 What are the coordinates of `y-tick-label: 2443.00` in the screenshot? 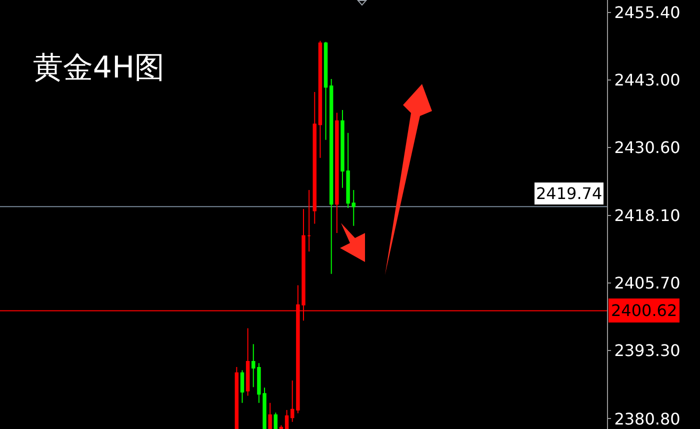 It's located at (647, 80).